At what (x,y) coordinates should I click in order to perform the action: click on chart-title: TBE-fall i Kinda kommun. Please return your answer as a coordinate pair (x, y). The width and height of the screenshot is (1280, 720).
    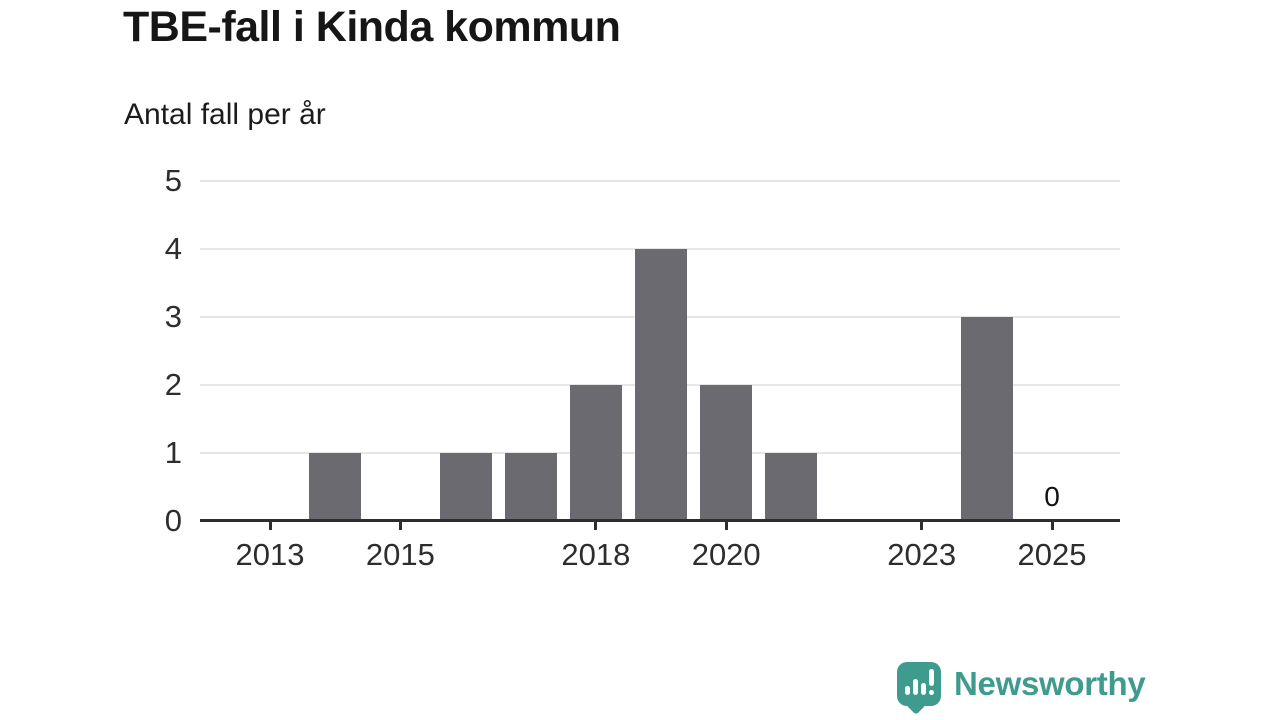
    Looking at the image, I should click on (372, 27).